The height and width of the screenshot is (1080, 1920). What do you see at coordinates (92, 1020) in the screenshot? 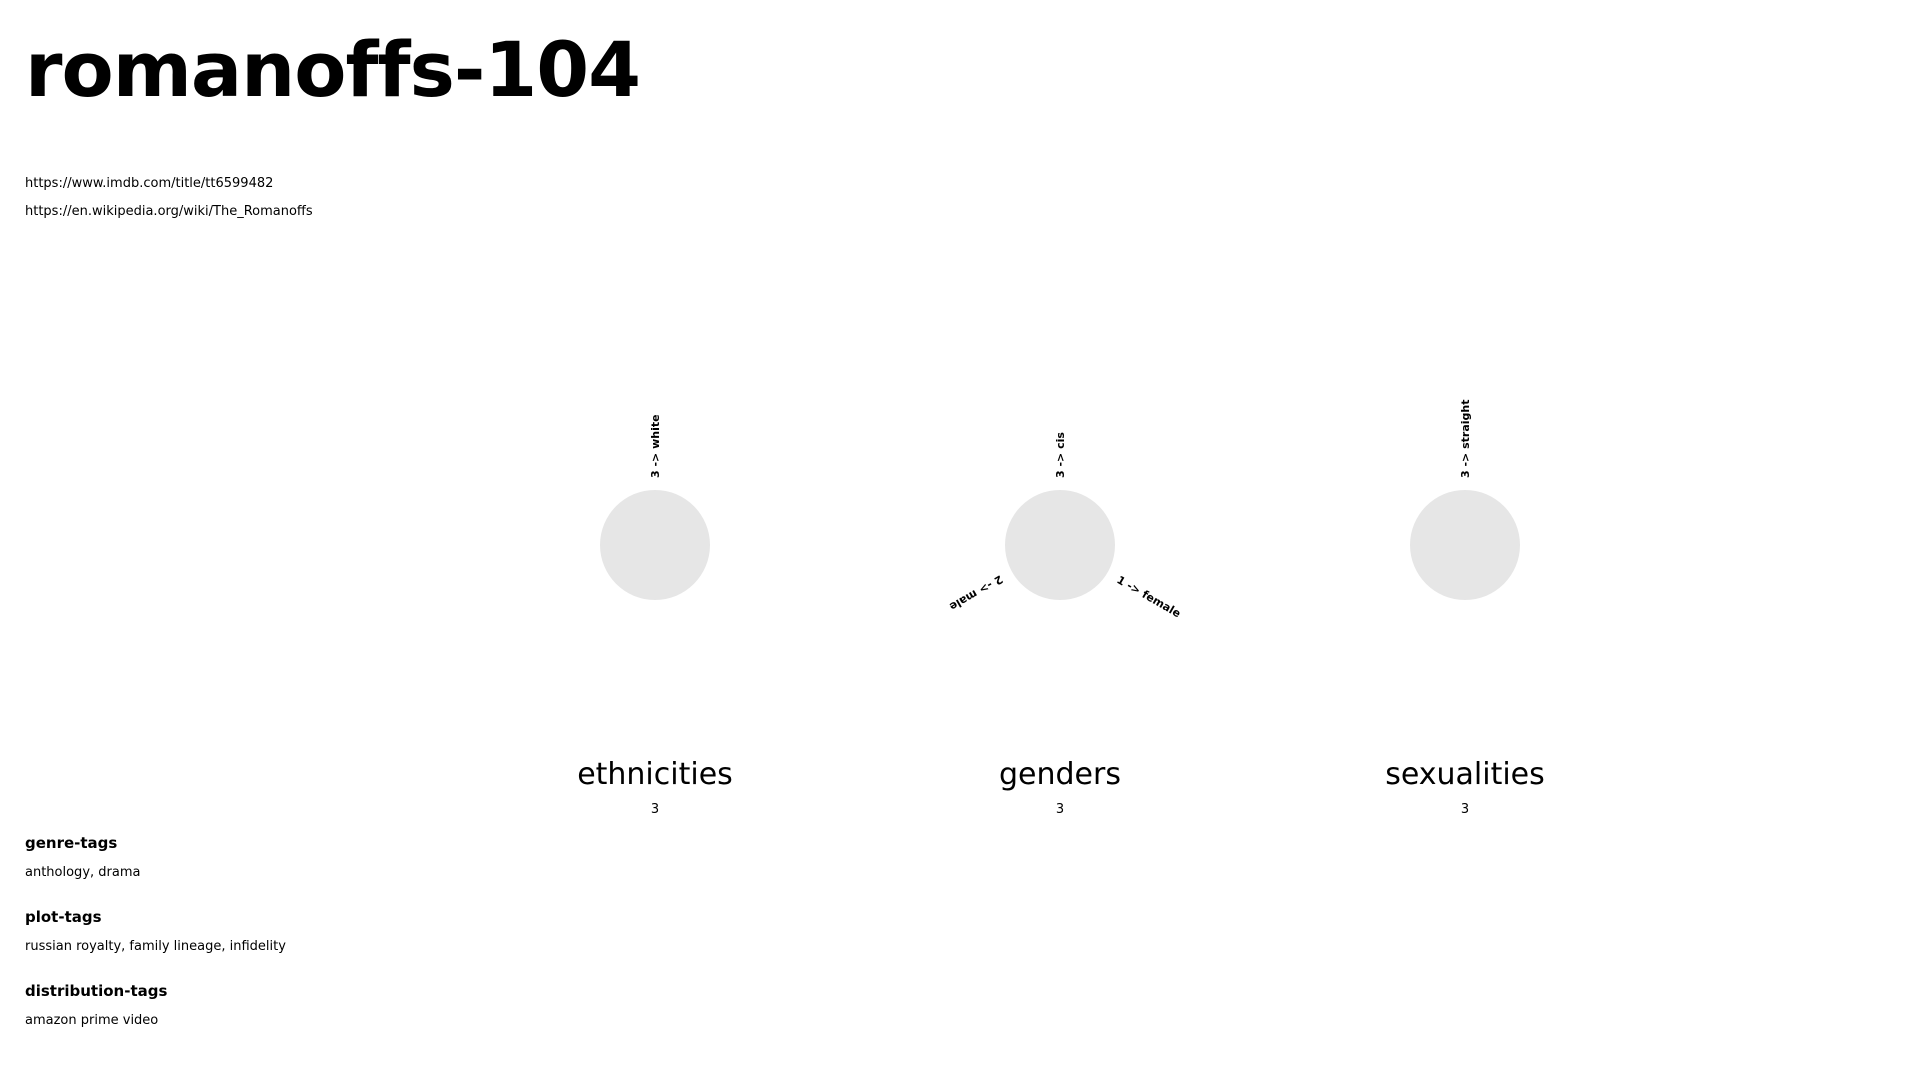
I see `distribution-tags-values: amazon prime video` at bounding box center [92, 1020].